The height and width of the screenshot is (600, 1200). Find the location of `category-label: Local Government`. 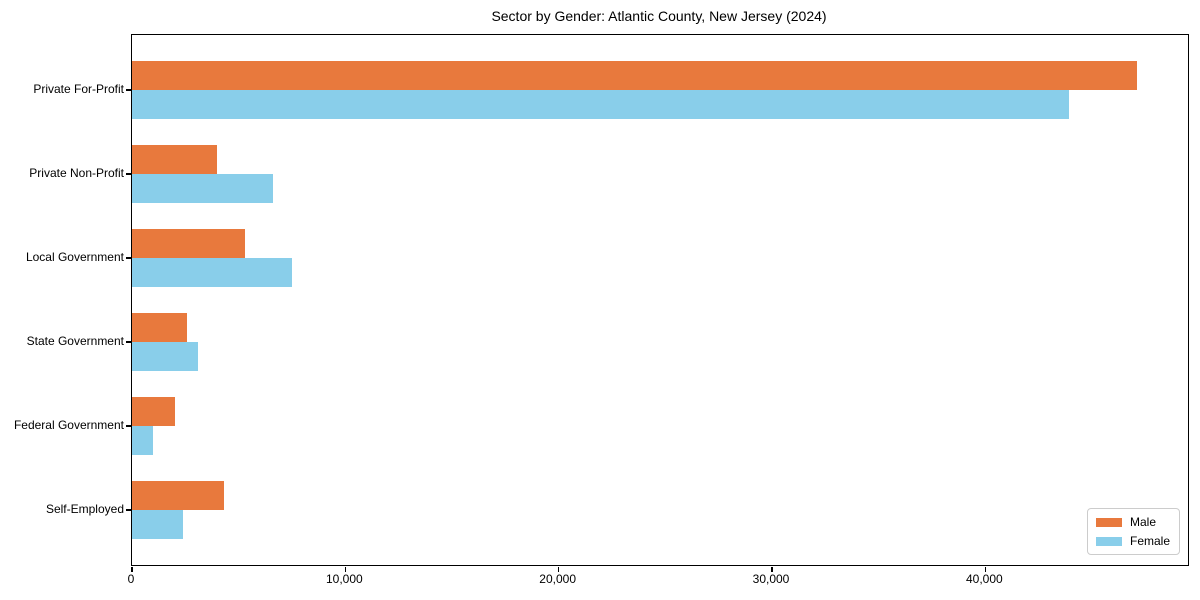

category-label: Local Government is located at coordinates (74, 256).